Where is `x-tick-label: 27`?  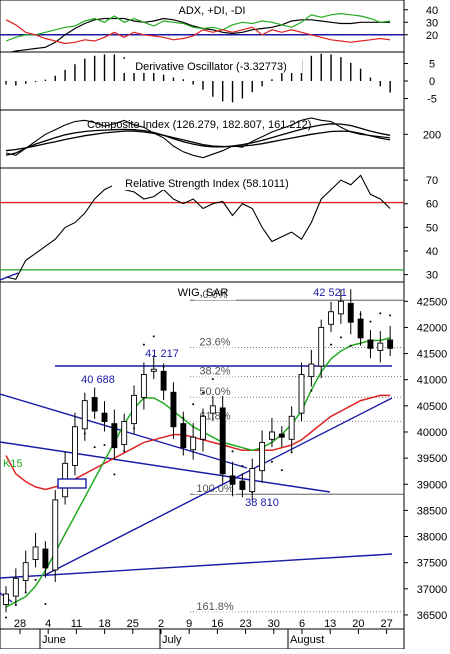
x-tick-label: 27 is located at coordinates (386, 624).